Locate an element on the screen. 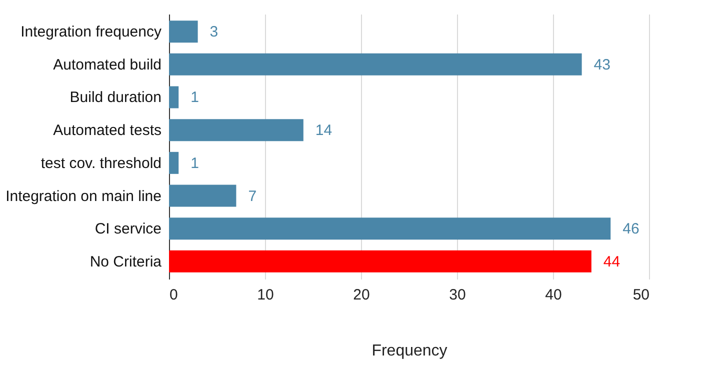 This screenshot has height=368, width=708. x-tick-label: 50 is located at coordinates (641, 295).